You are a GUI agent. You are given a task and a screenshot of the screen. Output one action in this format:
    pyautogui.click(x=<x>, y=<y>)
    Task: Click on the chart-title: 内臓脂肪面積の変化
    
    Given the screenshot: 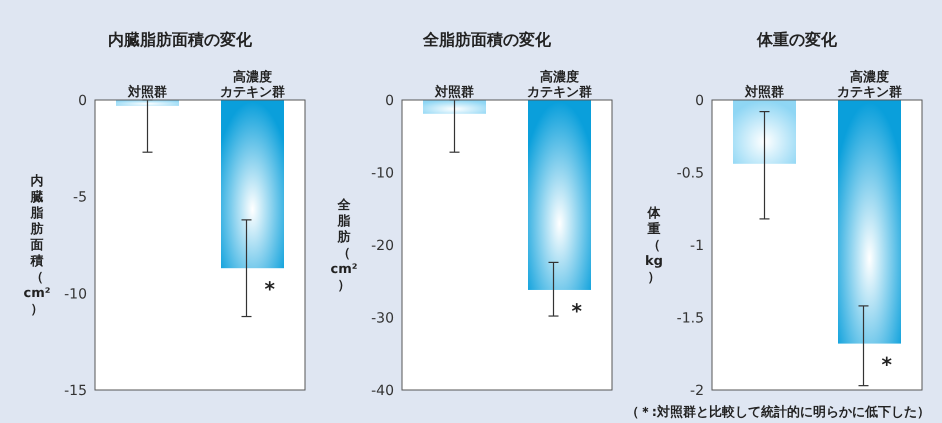 What is the action you would take?
    pyautogui.click(x=180, y=39)
    